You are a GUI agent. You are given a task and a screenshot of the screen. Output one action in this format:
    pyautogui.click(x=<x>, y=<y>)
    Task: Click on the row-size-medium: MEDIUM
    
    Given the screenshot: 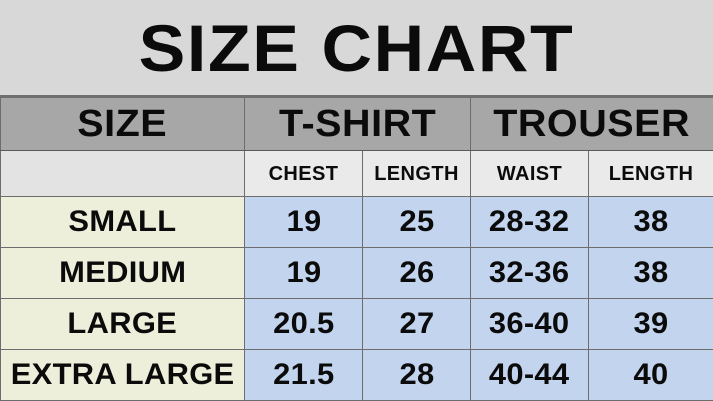 What is the action you would take?
    pyautogui.click(x=123, y=273)
    